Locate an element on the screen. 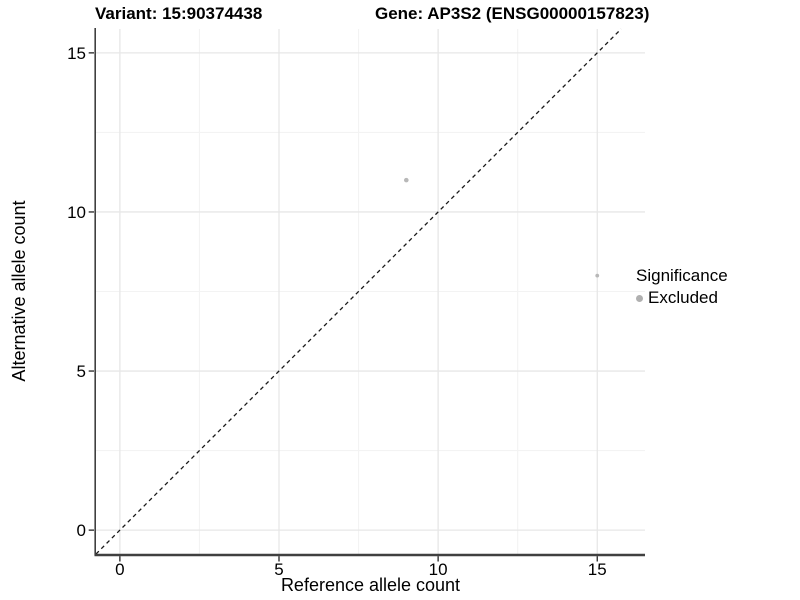 This screenshot has width=800, height=600. legend-item-label: Excluded is located at coordinates (683, 297).